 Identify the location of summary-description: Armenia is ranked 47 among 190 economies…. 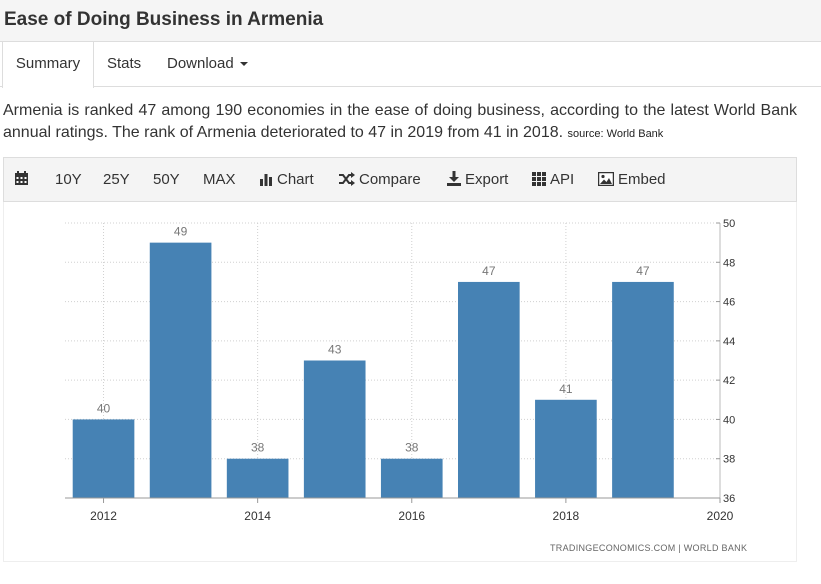
(400, 122).